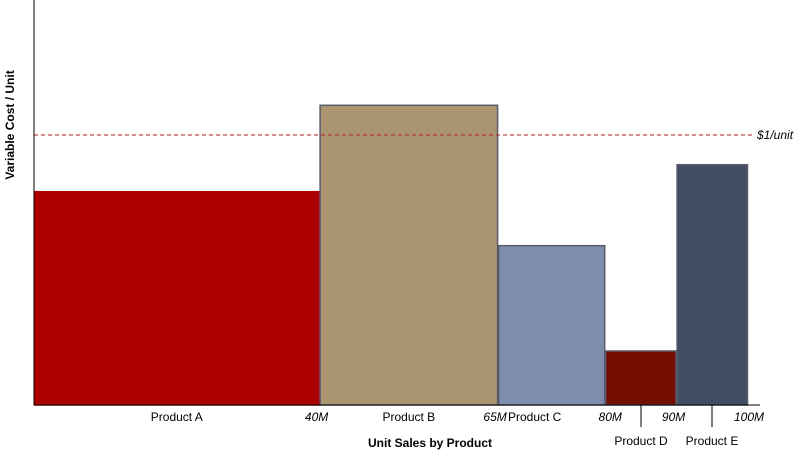  I want to click on bar-product-e, so click(712, 284).